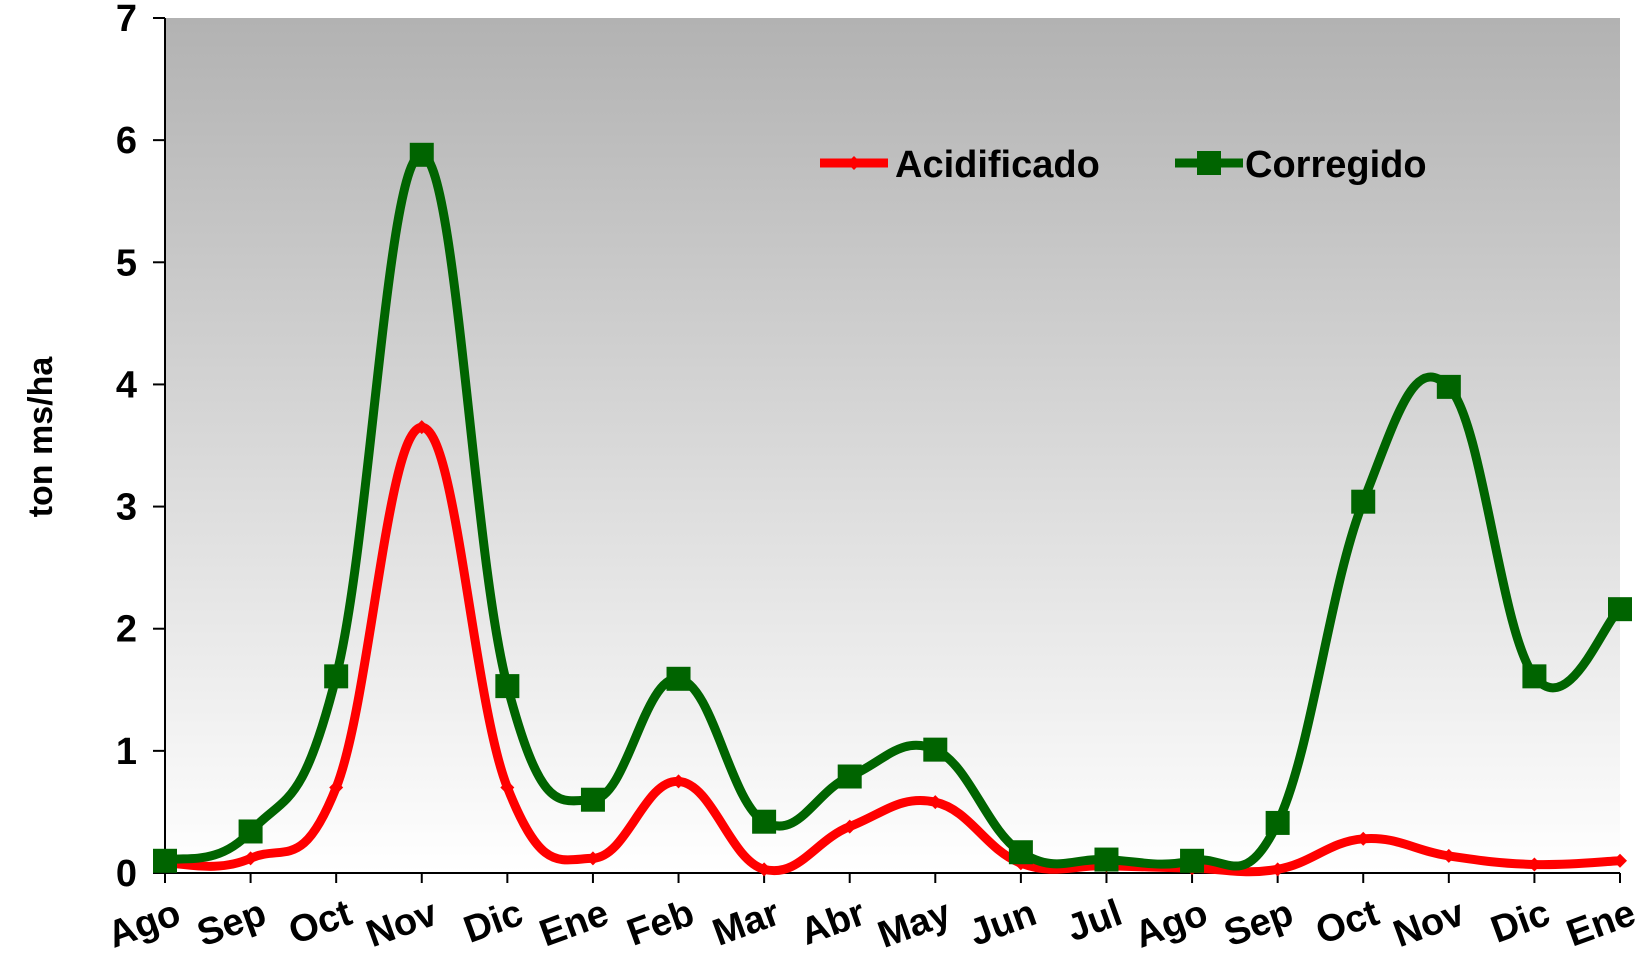 This screenshot has width=1650, height=956. Describe the element at coordinates (915, 924) in the screenshot. I see `x-tick-label: May` at that location.